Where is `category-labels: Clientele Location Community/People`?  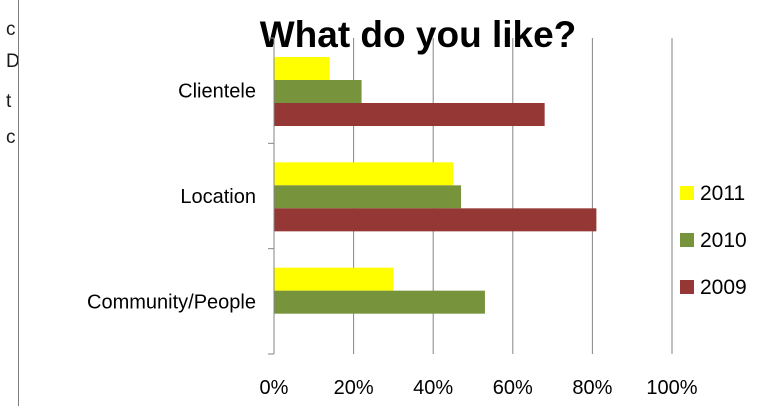 category-labels: Clientele Location Community/People is located at coordinates (171, 197).